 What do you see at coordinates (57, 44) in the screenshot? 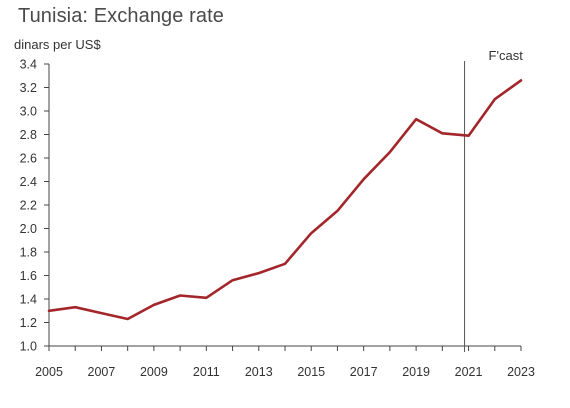
I see `y-axis-unit-label: dinars per US$` at bounding box center [57, 44].